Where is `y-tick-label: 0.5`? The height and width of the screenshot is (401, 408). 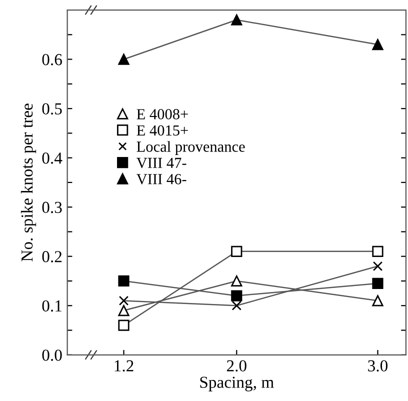 y-tick-label: 0.5 is located at coordinates (52, 109).